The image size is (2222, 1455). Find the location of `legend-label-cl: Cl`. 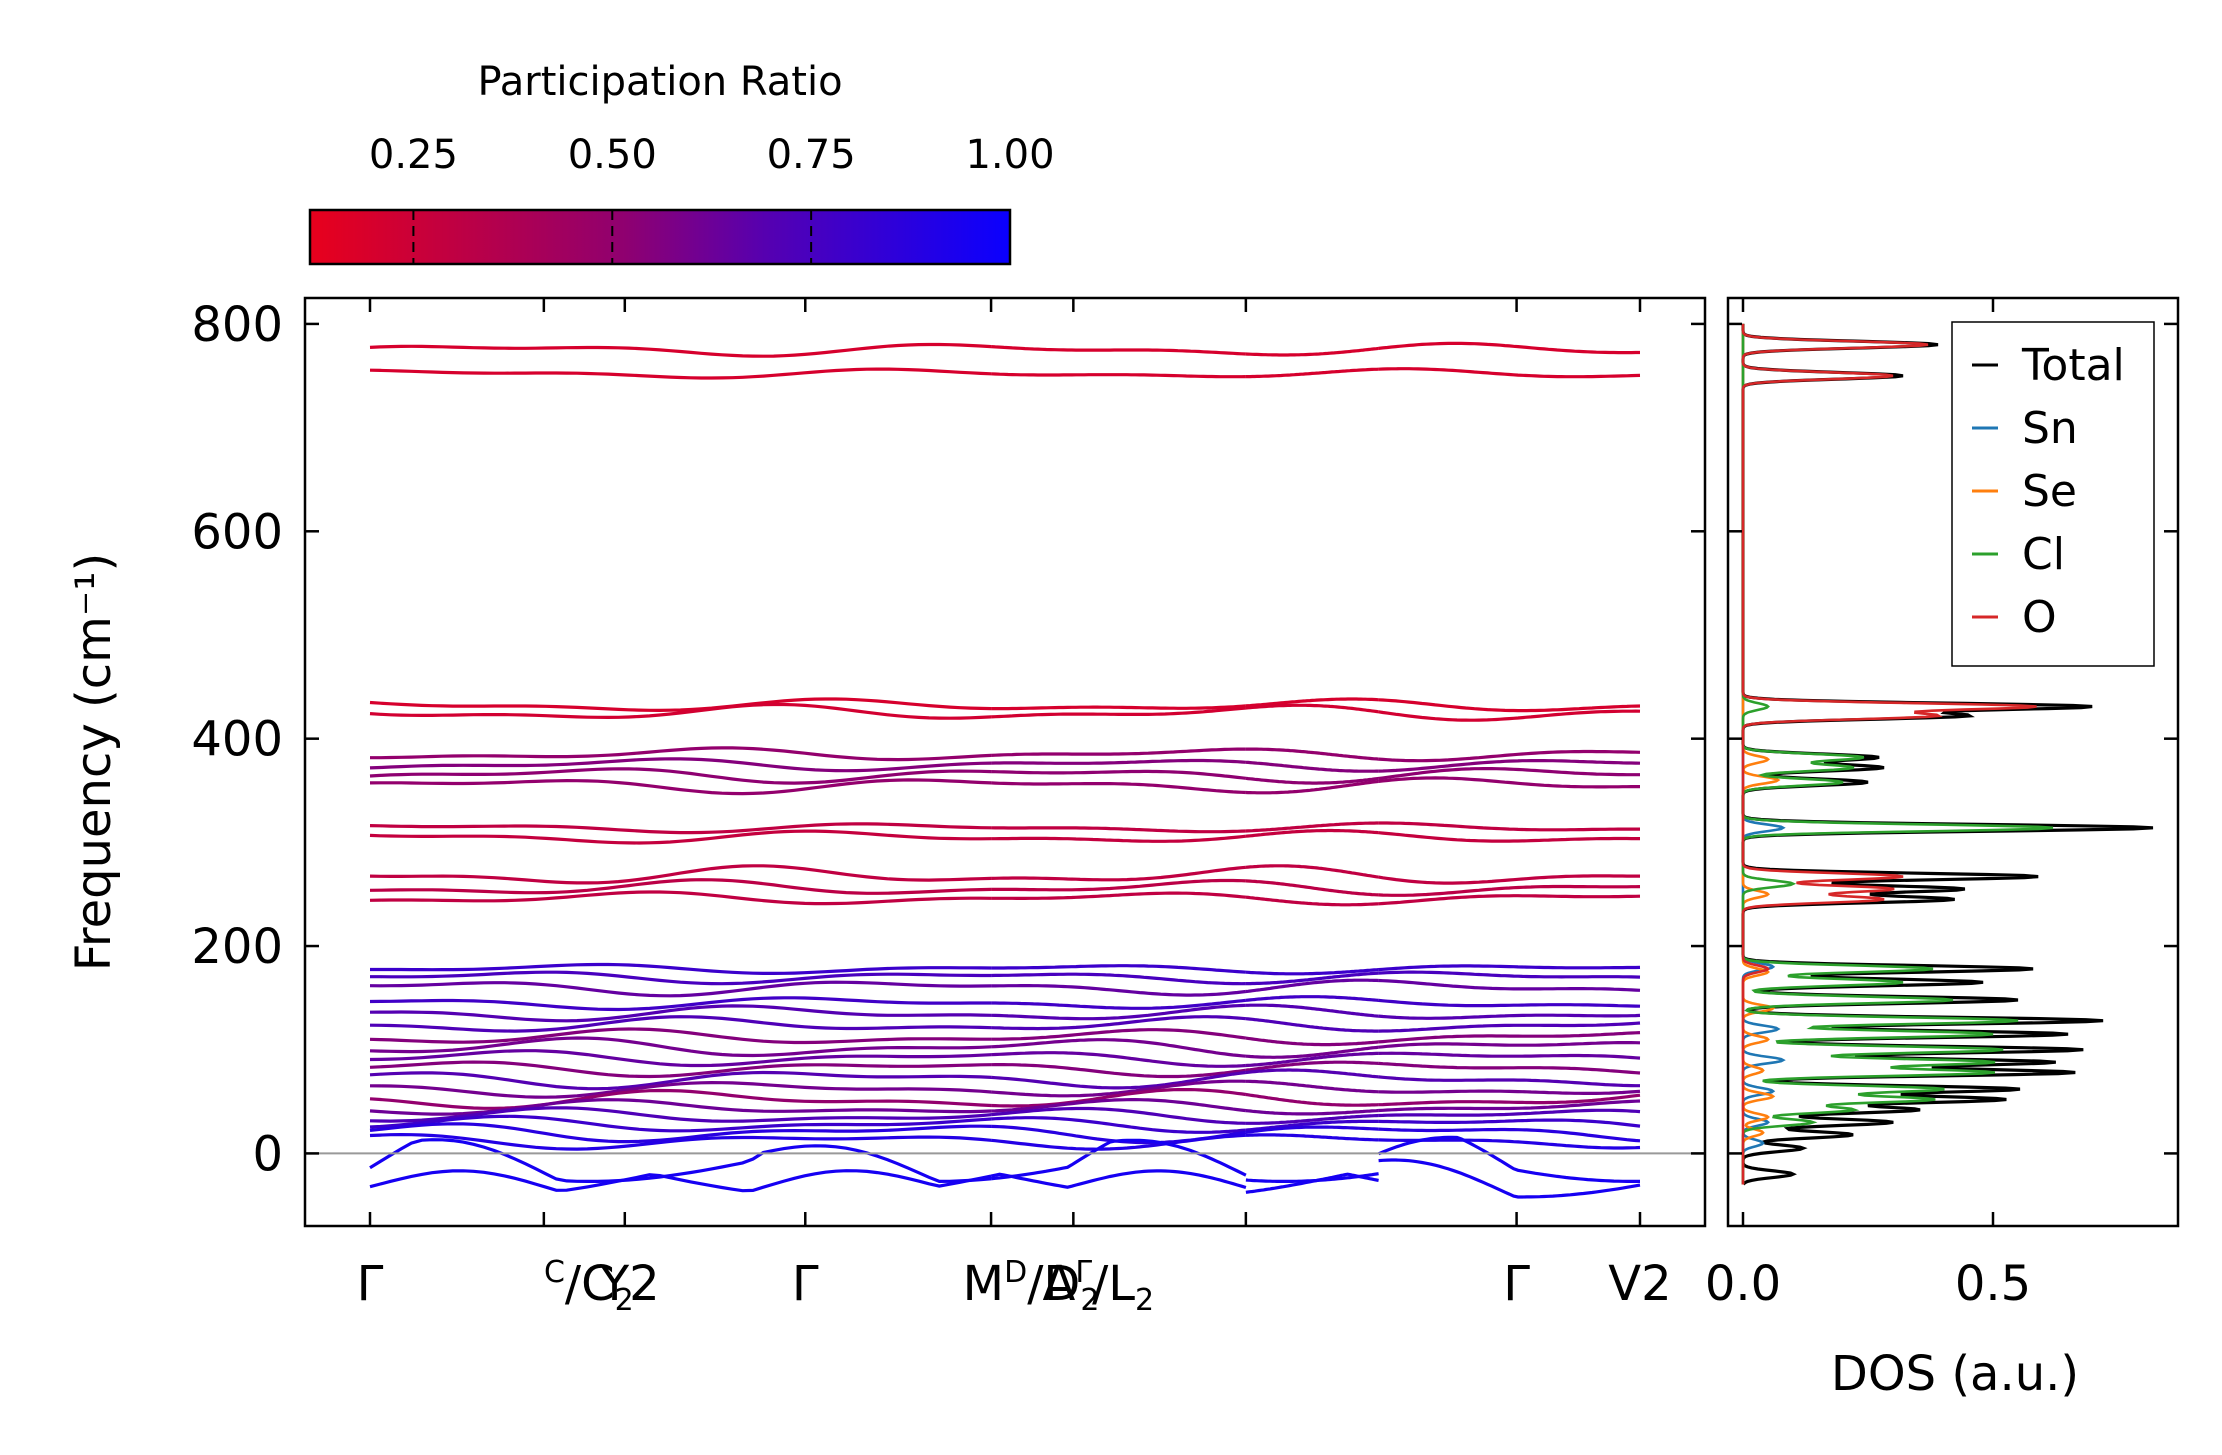

legend-label-cl: Cl is located at coordinates (2043, 554).